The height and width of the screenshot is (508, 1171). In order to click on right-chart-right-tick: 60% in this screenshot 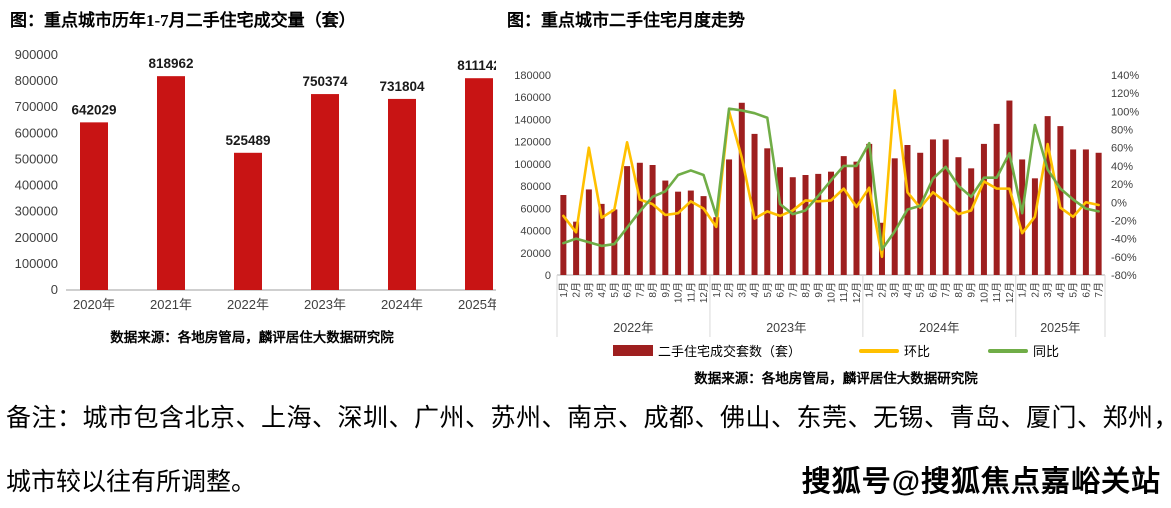, I will do `click(1122, 149)`.